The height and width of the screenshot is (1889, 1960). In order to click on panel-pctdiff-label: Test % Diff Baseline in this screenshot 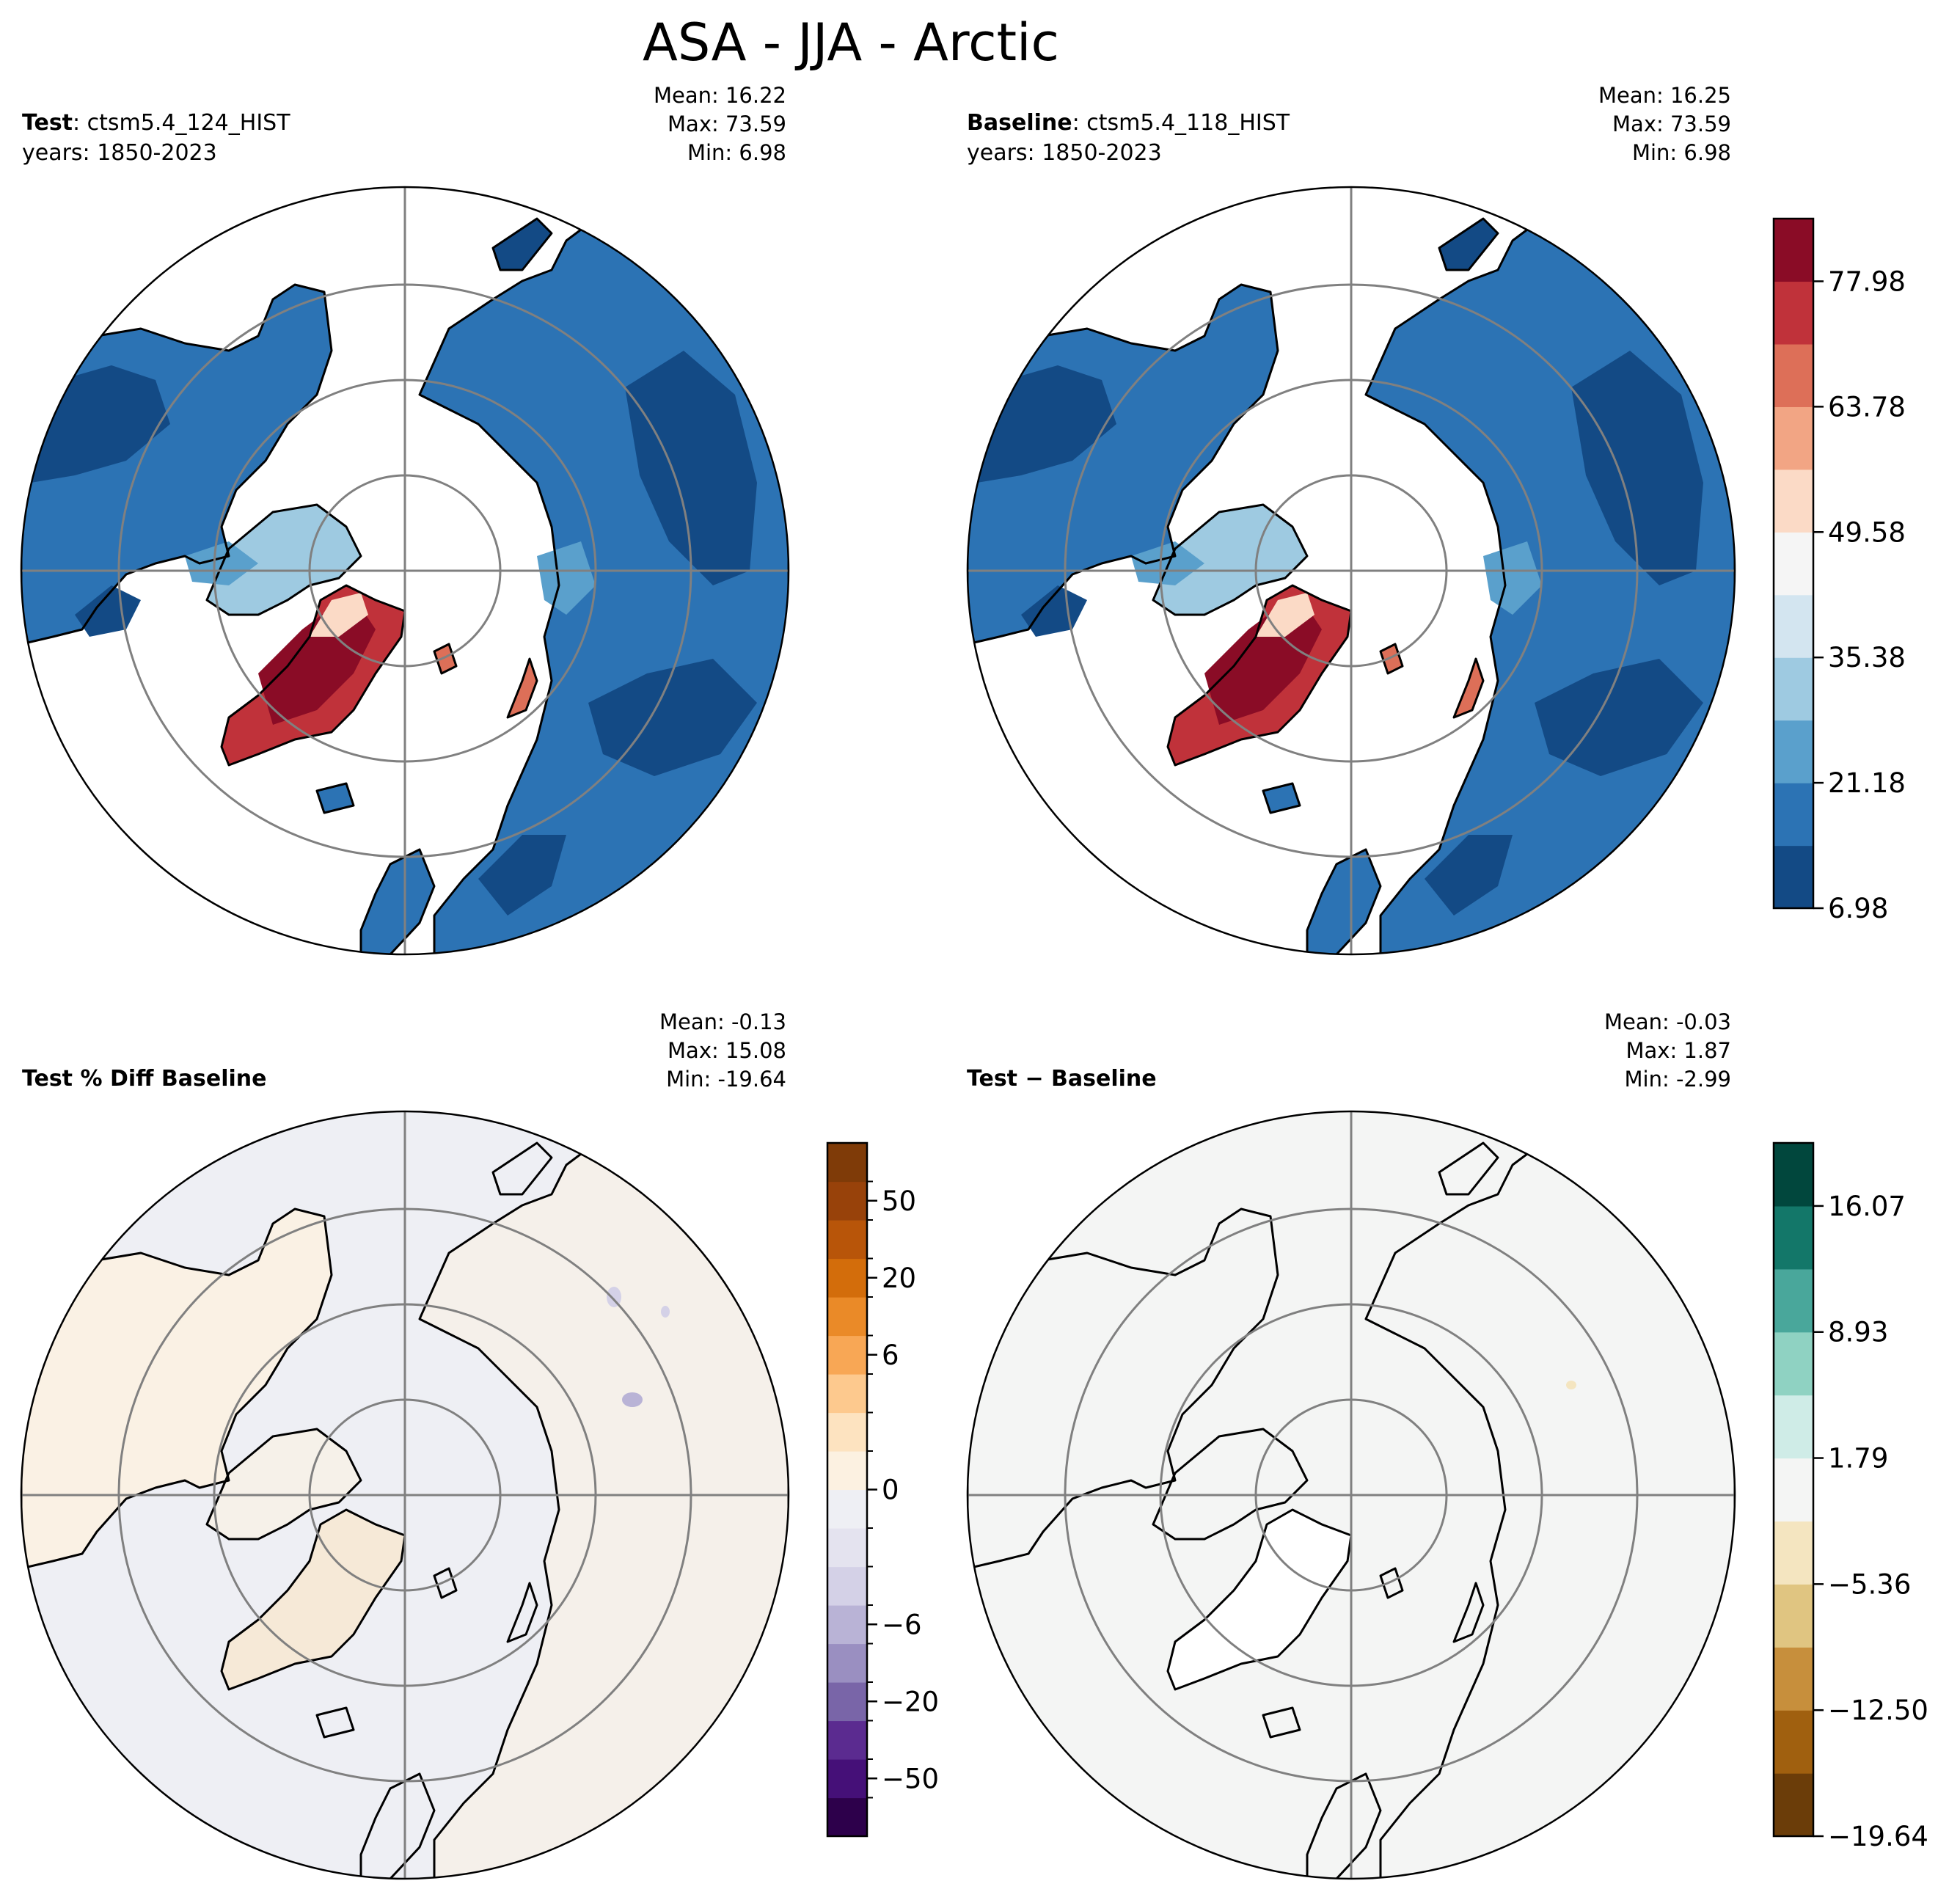, I will do `click(144, 1079)`.